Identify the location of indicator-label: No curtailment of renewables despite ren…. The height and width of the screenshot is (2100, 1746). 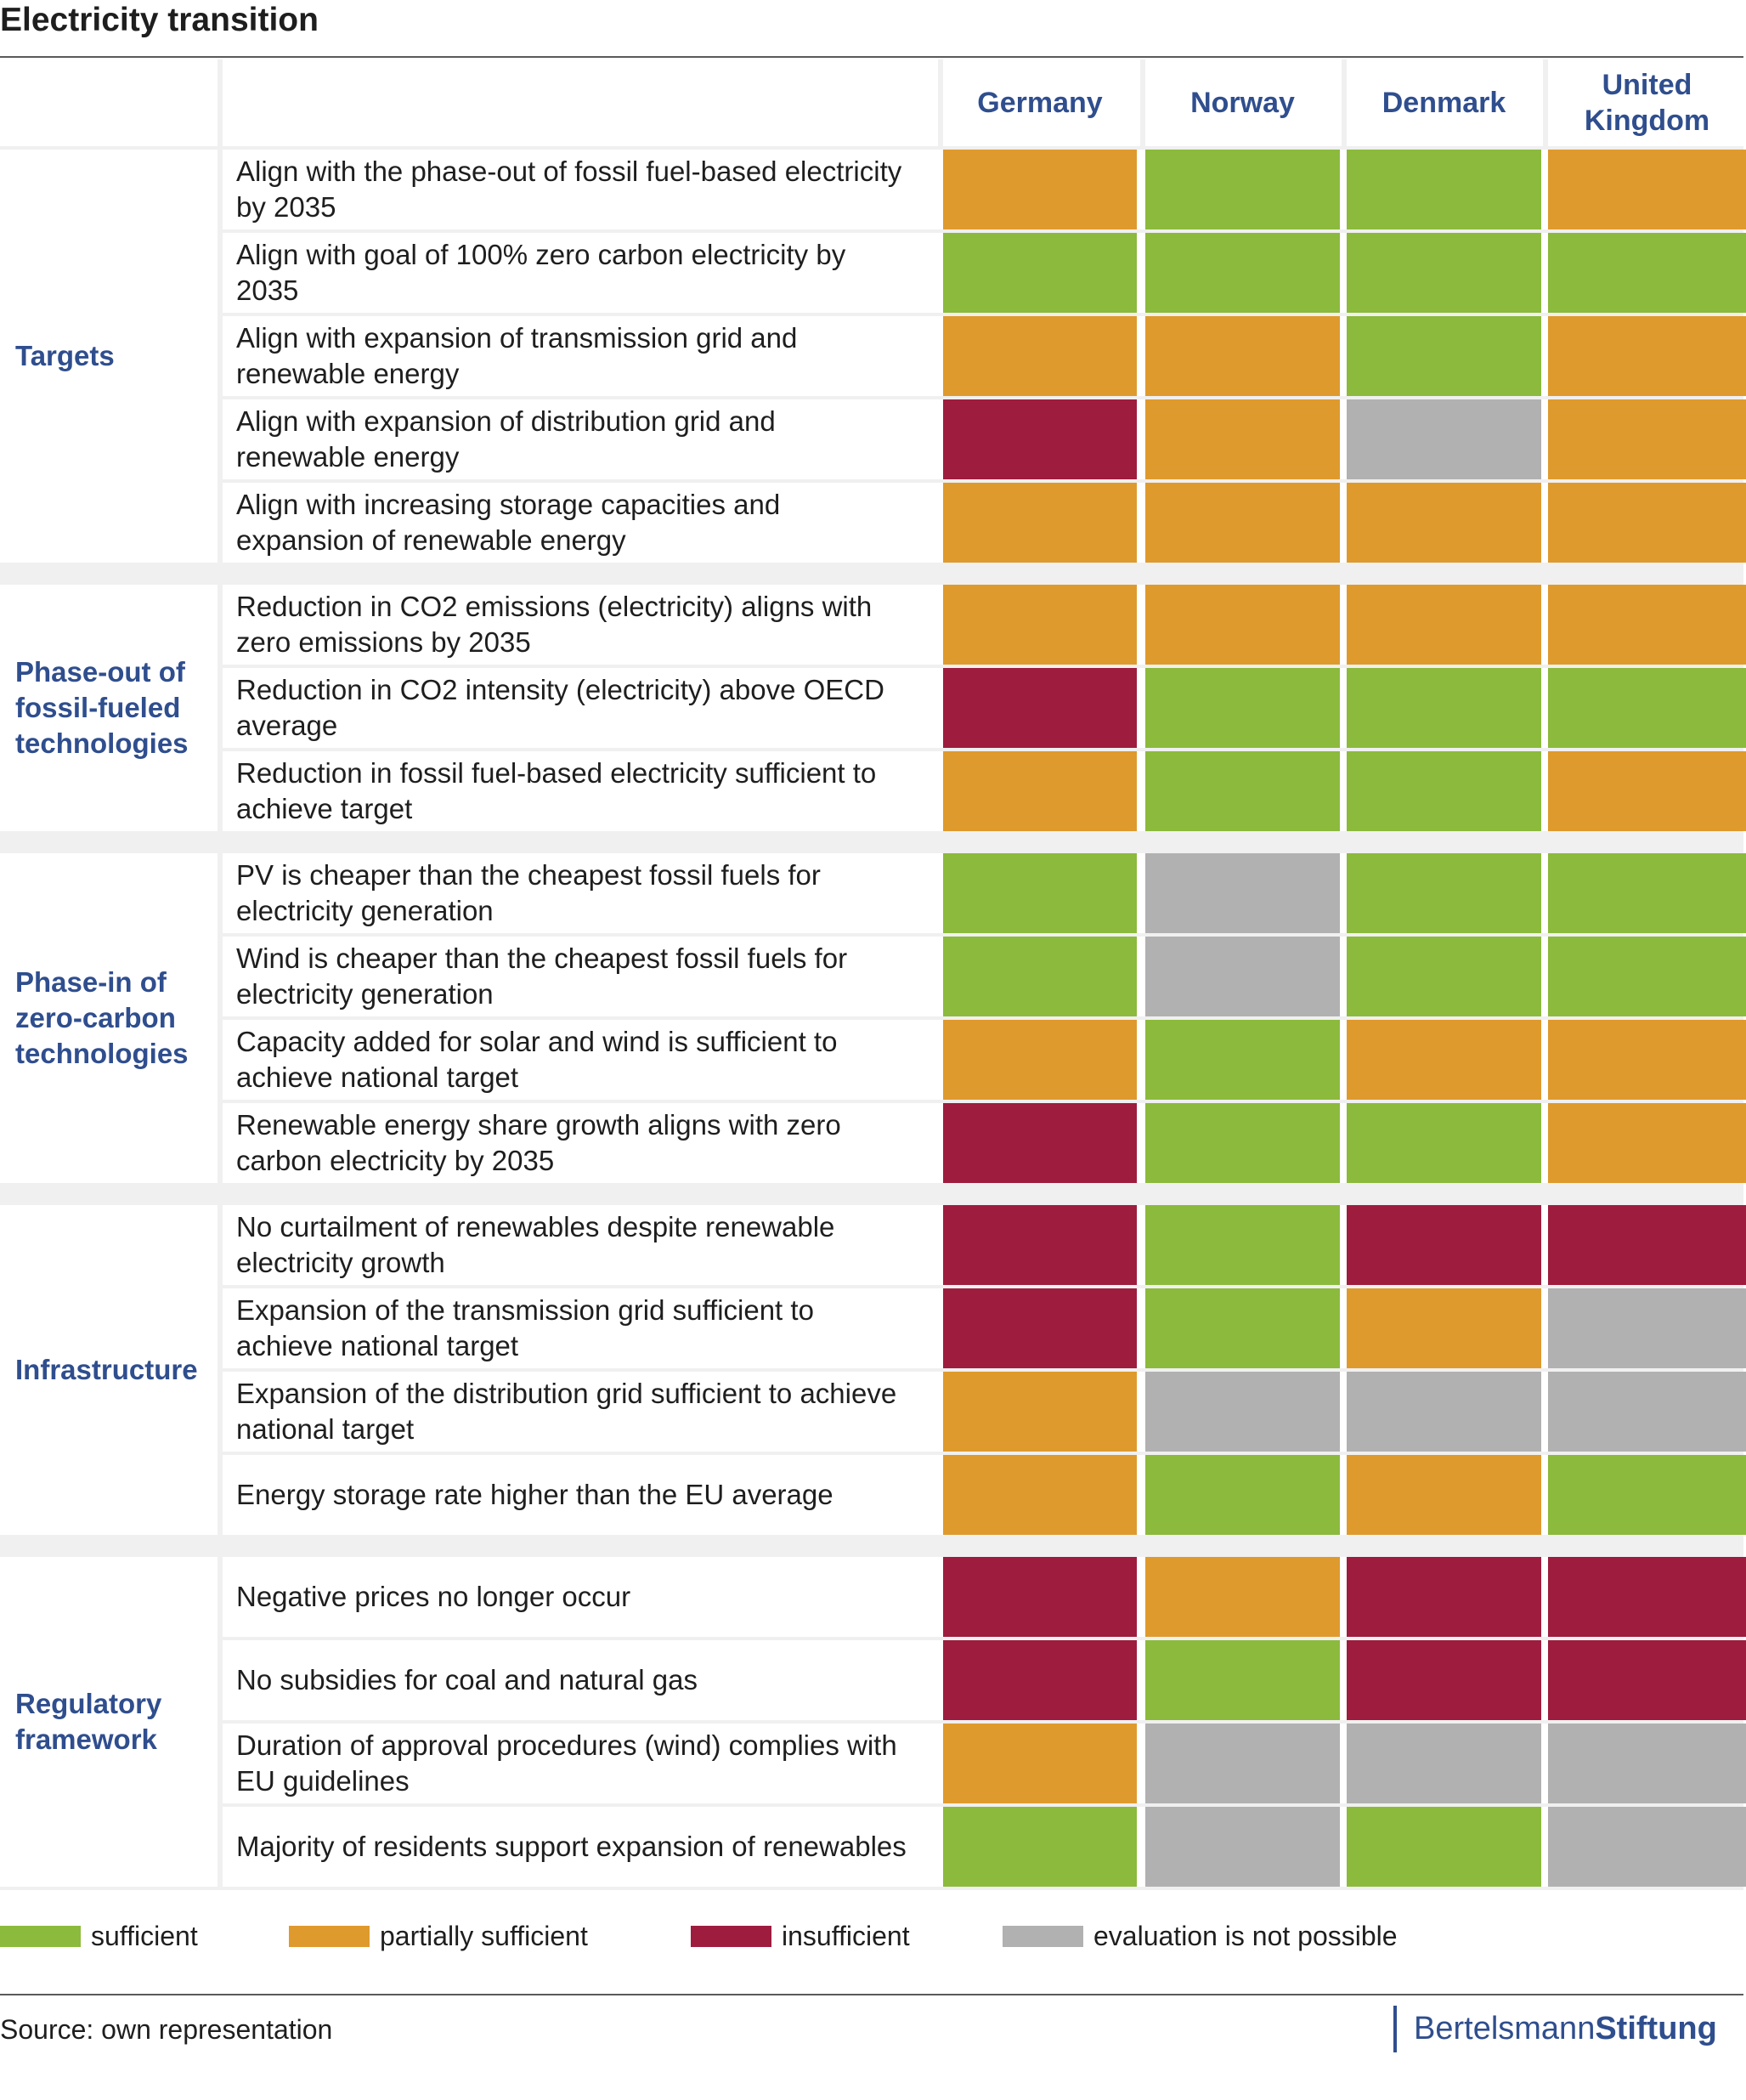
(535, 1244).